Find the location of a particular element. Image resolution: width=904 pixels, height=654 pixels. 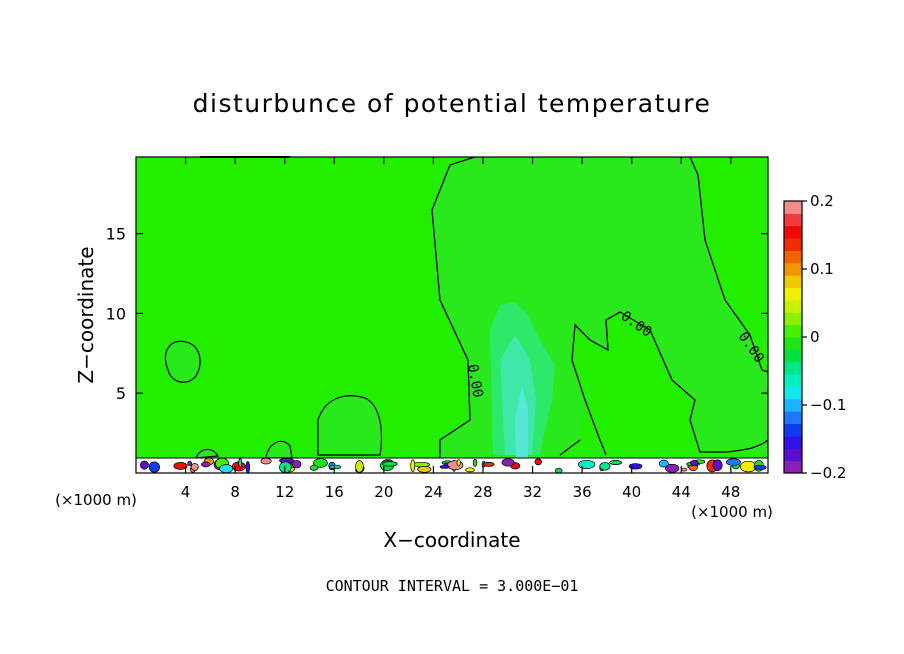

mid-blob-region is located at coordinates (350, 425).